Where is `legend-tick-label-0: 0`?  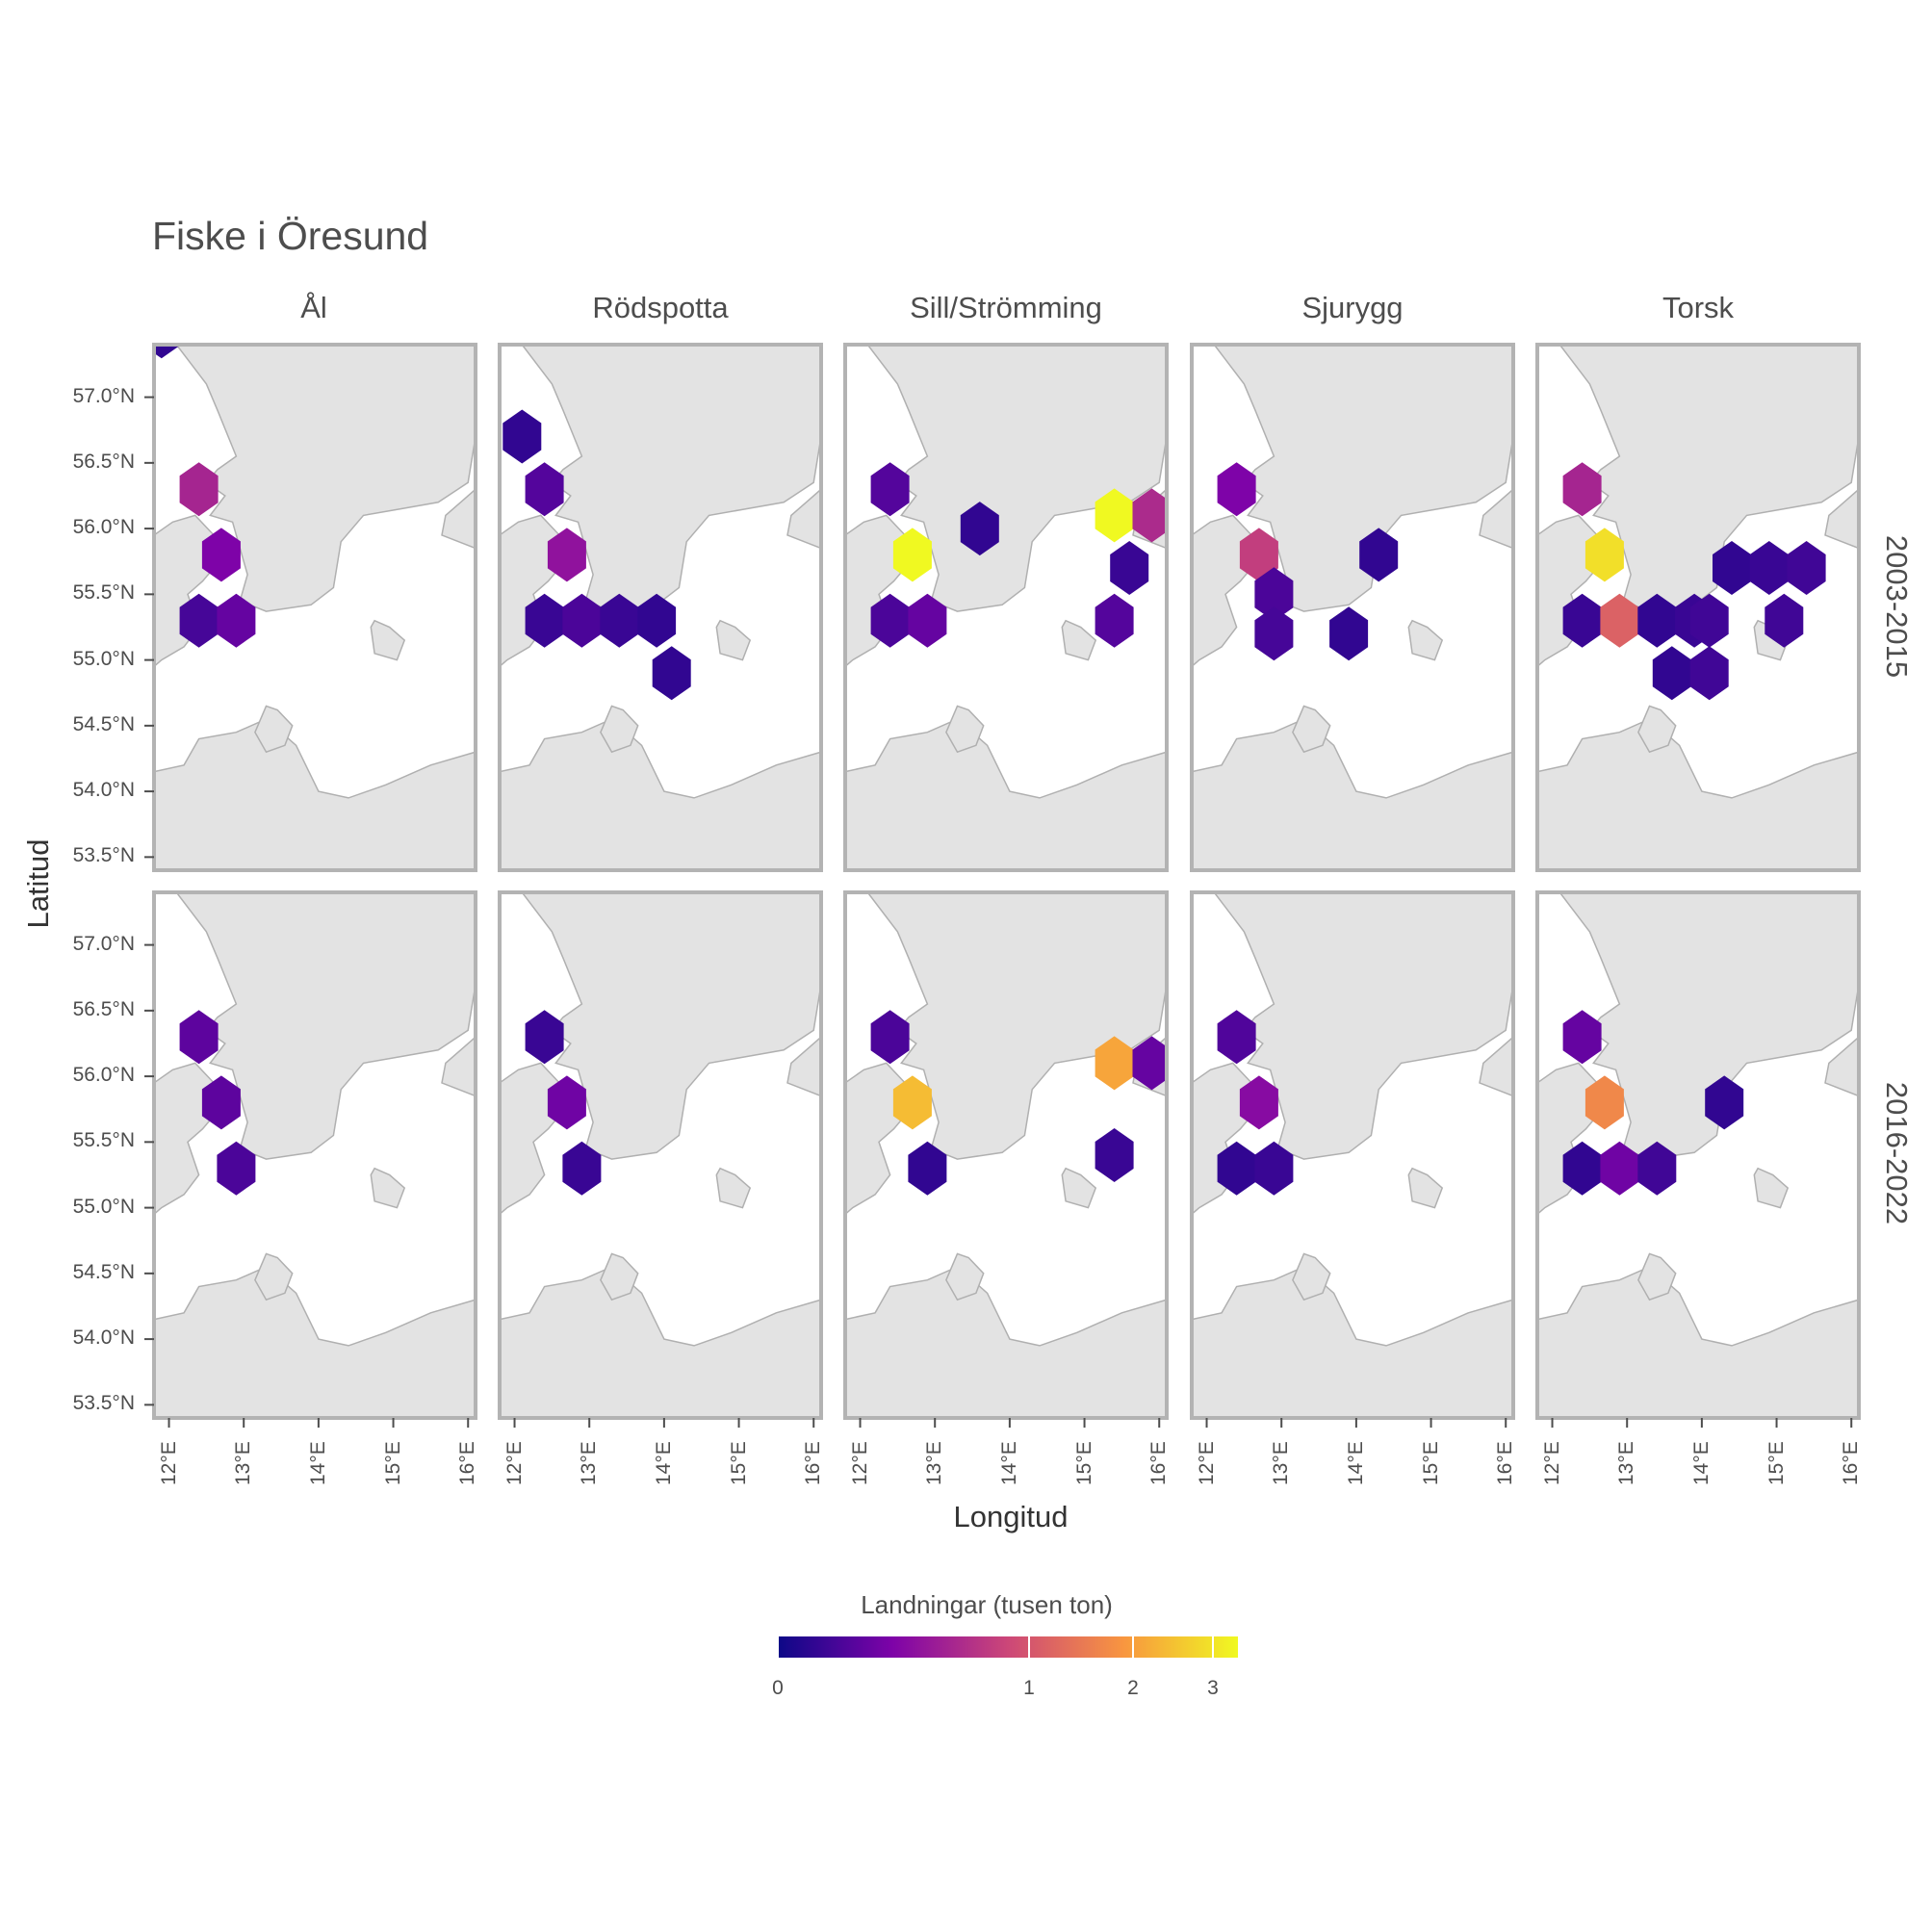 legend-tick-label-0: 0 is located at coordinates (778, 1688).